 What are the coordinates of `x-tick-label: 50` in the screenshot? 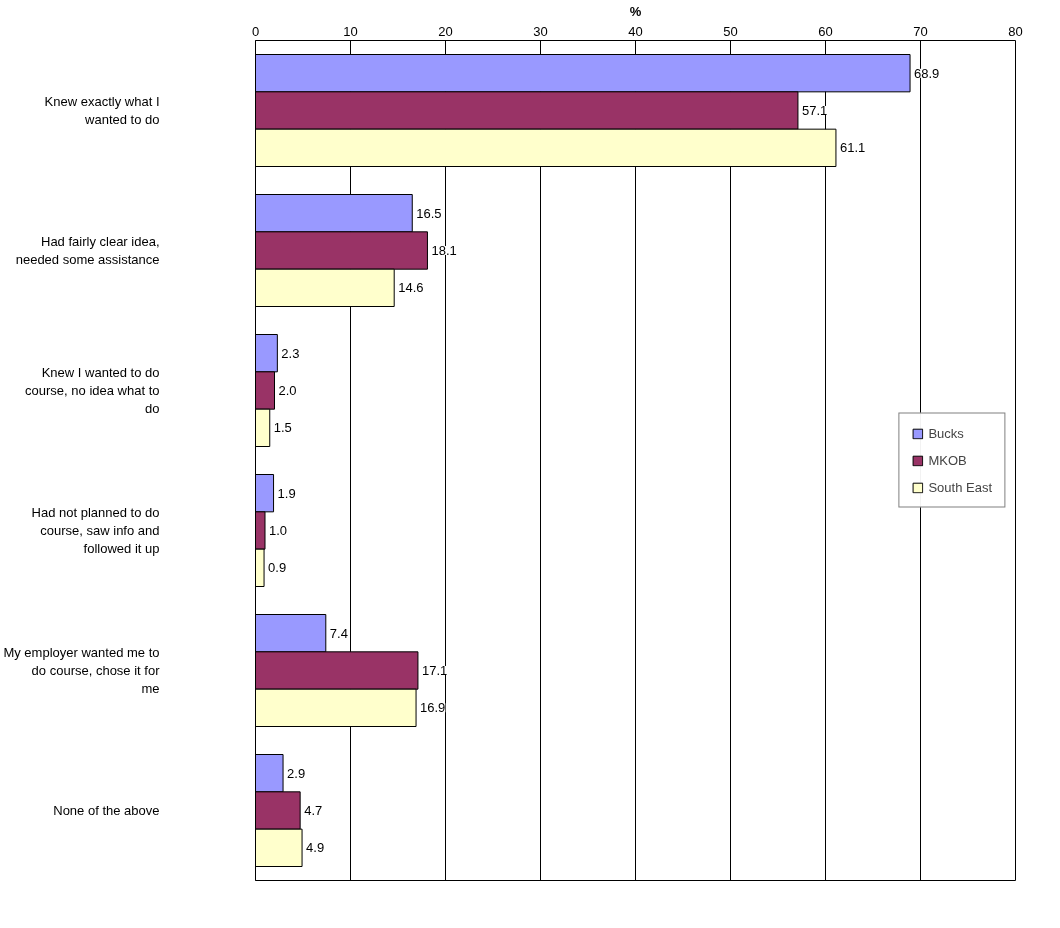 It's located at (730, 31).